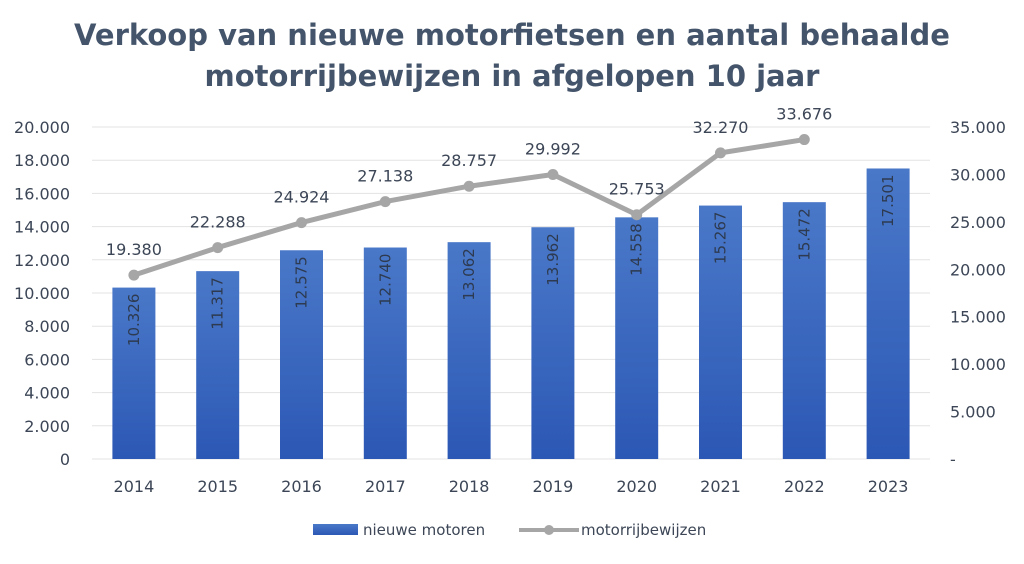 The image size is (1024, 564). I want to click on line-value-label: 28.757, so click(469, 160).